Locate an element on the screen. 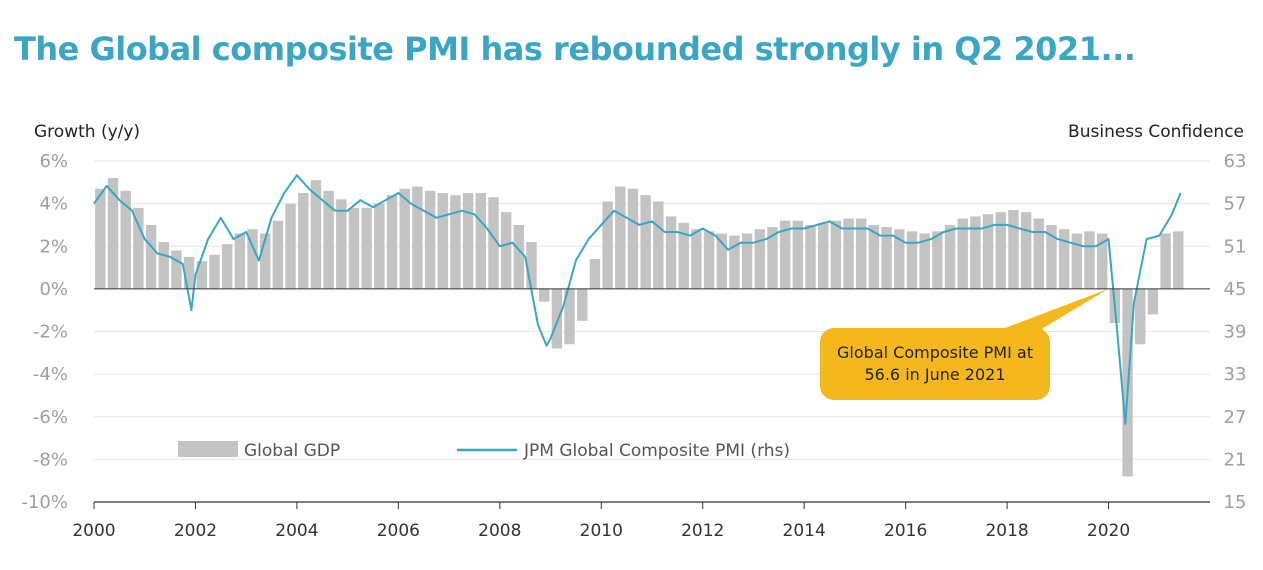 The height and width of the screenshot is (570, 1263). y2-tick-label: 21 is located at coordinates (1235, 459).